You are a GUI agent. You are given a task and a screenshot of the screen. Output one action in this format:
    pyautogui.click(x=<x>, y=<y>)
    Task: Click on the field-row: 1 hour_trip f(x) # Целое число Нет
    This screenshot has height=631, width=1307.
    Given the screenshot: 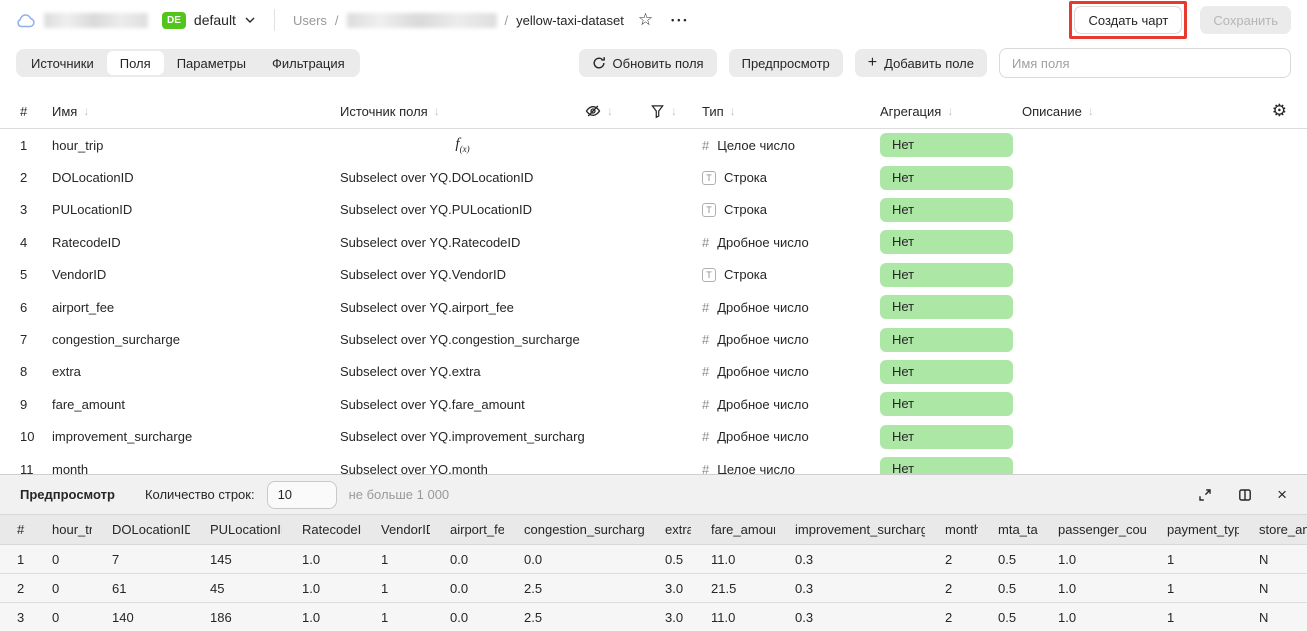 What is the action you would take?
    pyautogui.click(x=653, y=145)
    